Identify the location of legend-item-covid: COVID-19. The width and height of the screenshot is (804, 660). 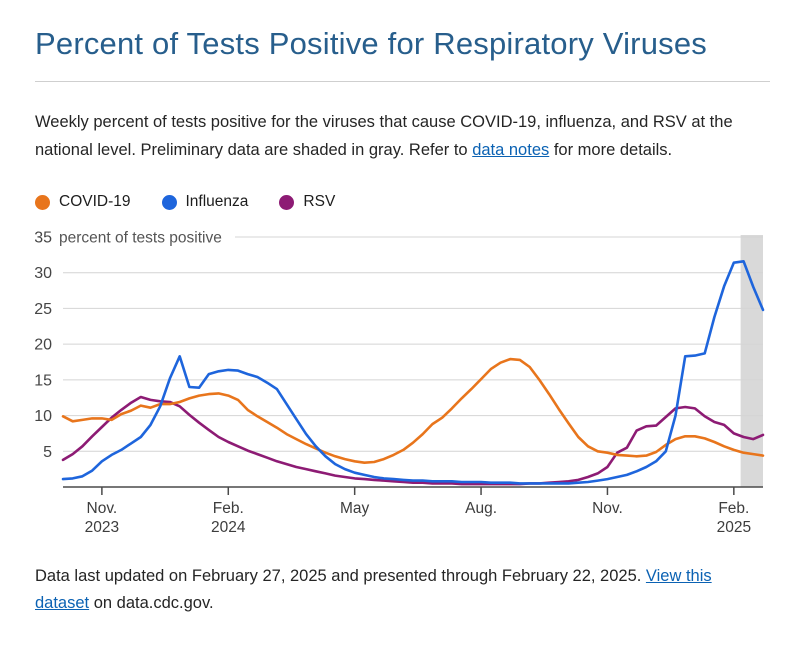
(83, 202).